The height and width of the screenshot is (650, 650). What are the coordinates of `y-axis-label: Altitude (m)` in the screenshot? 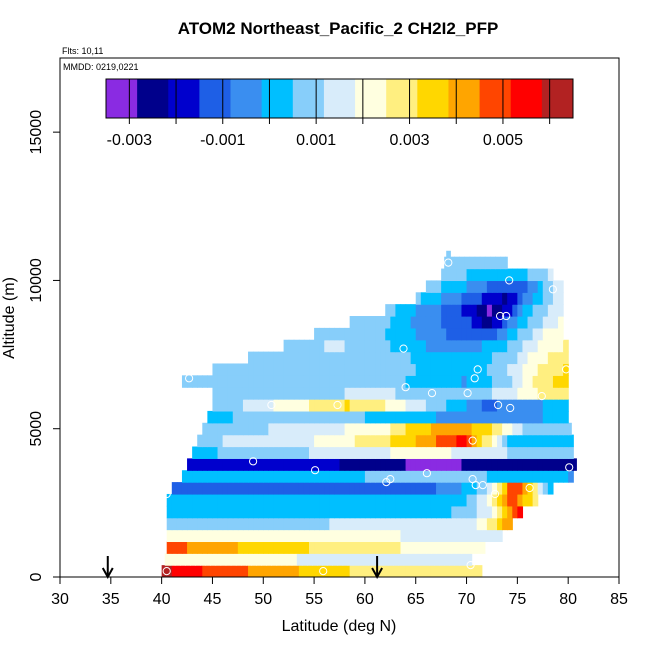 It's located at (9, 318).